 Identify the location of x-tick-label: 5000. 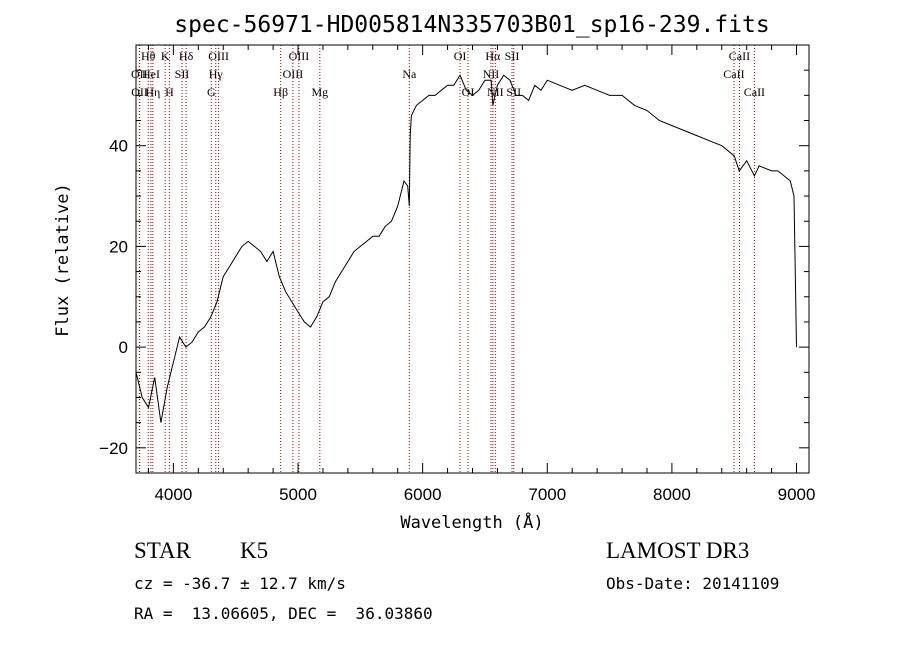
(298, 494).